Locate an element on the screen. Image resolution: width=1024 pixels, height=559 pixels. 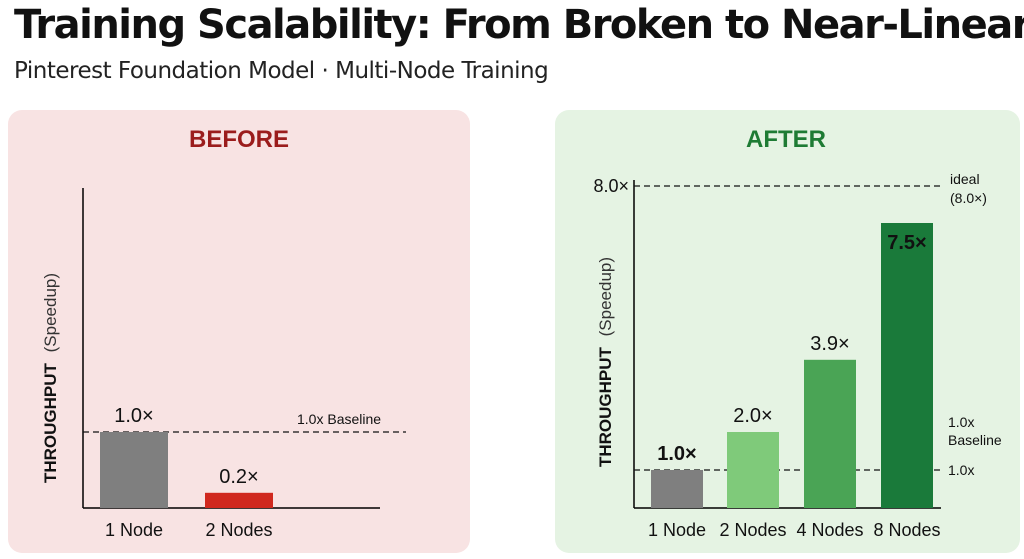
before-value-label-1-node: 1.0× is located at coordinates (133, 416).